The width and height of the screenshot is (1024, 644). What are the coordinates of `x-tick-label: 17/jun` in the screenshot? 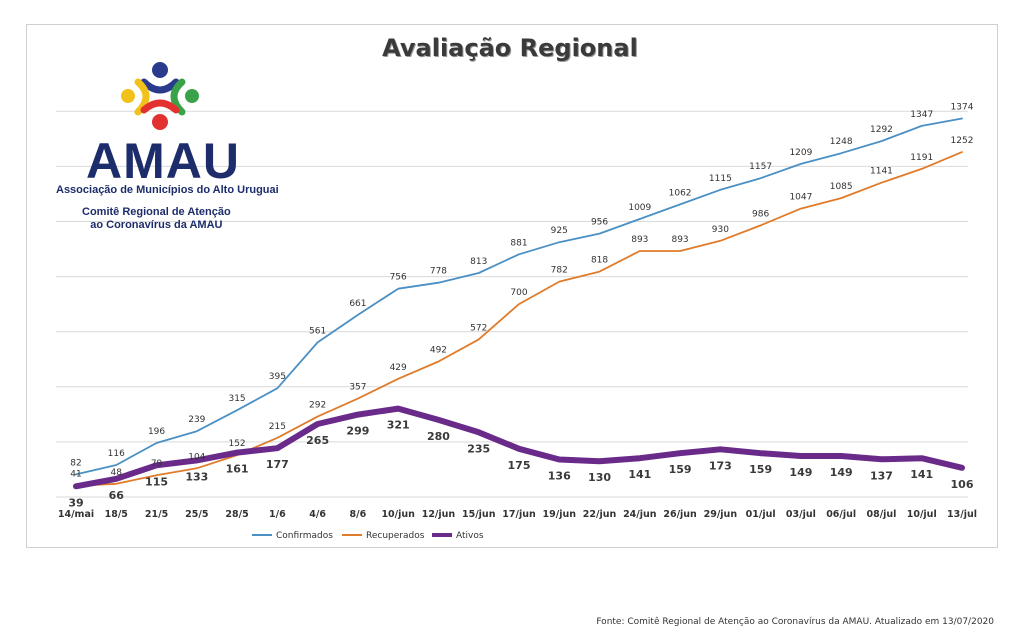 It's located at (519, 514).